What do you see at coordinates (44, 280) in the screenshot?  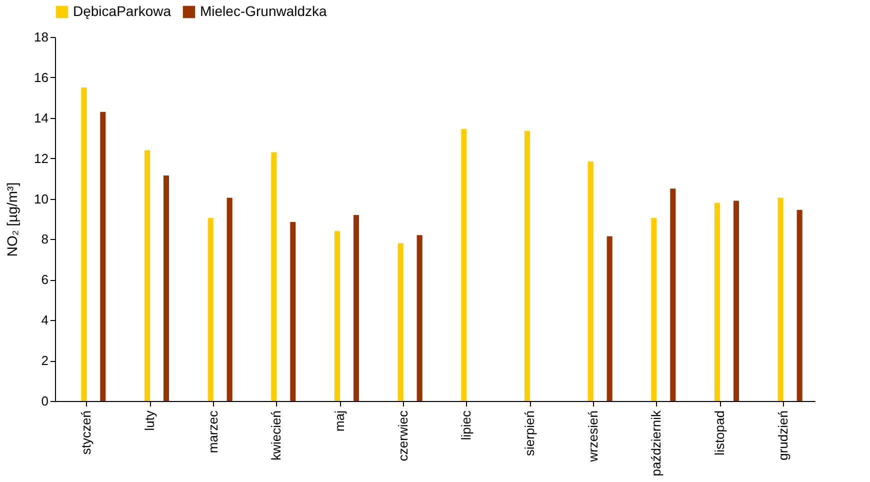 I see `y-tick-label: 6` at bounding box center [44, 280].